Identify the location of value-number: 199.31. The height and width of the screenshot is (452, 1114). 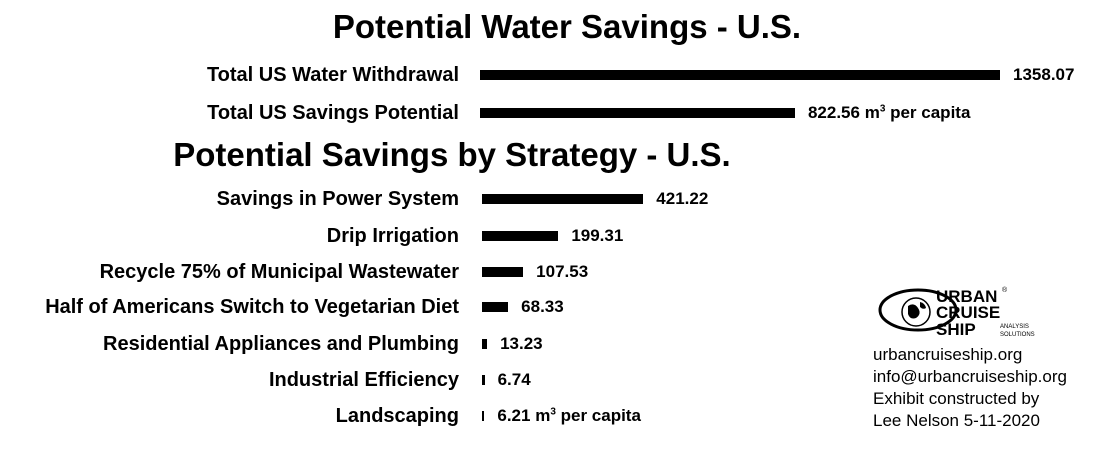
(597, 235).